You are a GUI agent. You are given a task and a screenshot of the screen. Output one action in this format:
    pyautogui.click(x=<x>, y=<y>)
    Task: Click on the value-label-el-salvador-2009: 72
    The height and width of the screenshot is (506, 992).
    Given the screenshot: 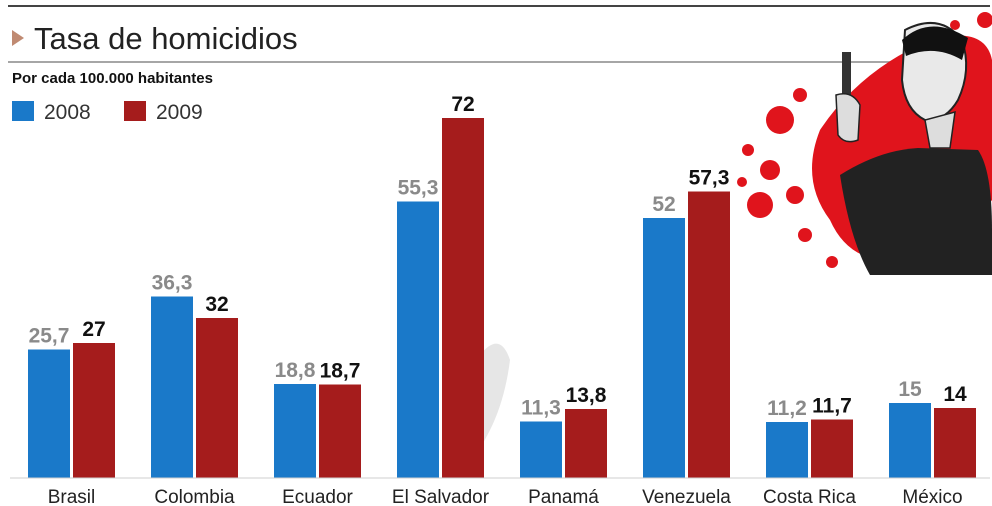 What is the action you would take?
    pyautogui.click(x=462, y=104)
    